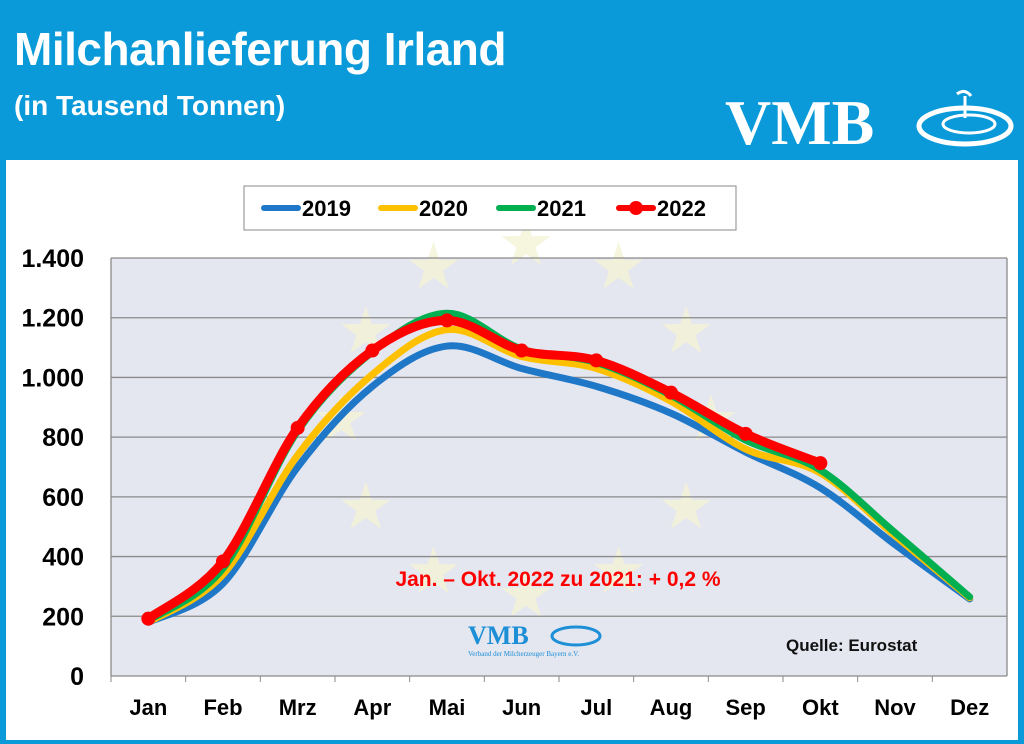 This screenshot has width=1024, height=744. Describe the element at coordinates (490, 208) in the screenshot. I see `legend: 2019 2020 2021 2022` at that location.